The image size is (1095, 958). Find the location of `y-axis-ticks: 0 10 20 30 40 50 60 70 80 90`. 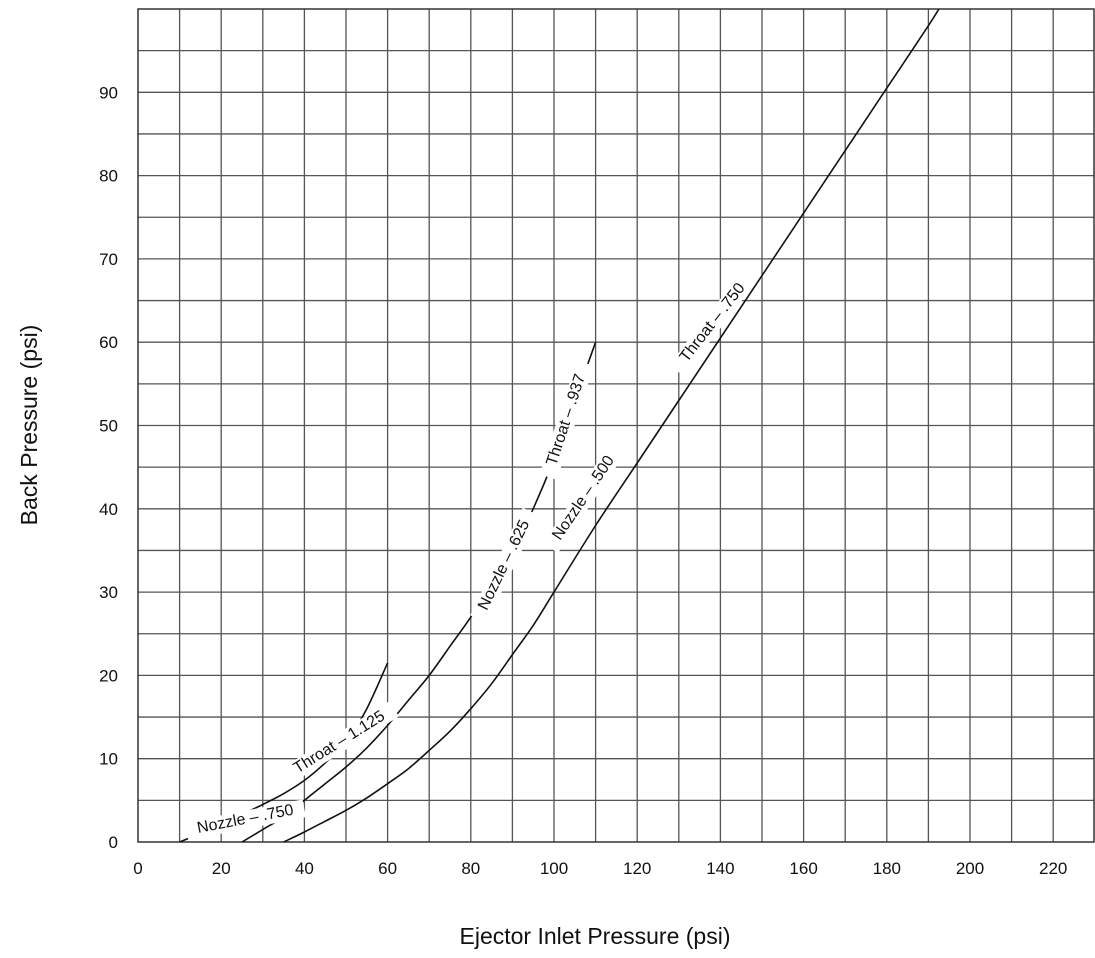

y-axis-ticks: 0 10 20 30 40 50 60 70 80 90 is located at coordinates (108, 467).